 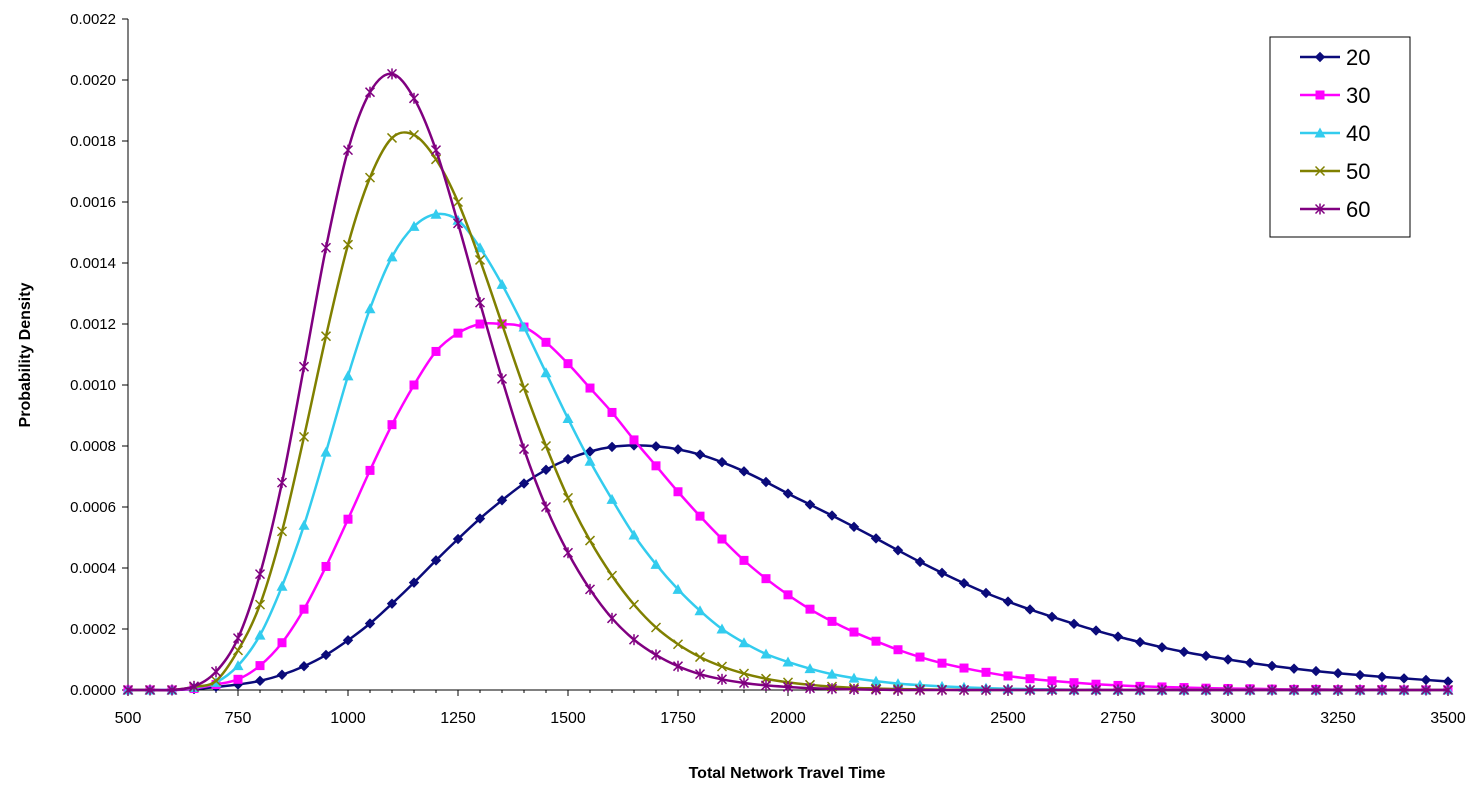 What do you see at coordinates (788, 718) in the screenshot?
I see `x-tick-label: 2000` at bounding box center [788, 718].